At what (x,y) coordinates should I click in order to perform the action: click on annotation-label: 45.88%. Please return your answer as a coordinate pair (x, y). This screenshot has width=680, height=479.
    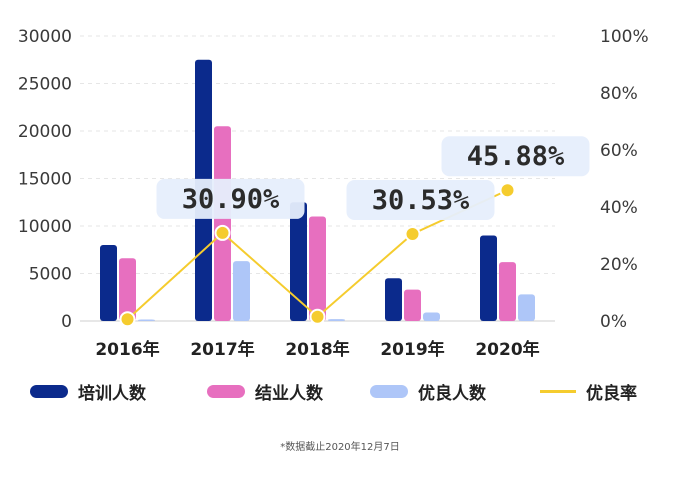
    Looking at the image, I should click on (516, 156).